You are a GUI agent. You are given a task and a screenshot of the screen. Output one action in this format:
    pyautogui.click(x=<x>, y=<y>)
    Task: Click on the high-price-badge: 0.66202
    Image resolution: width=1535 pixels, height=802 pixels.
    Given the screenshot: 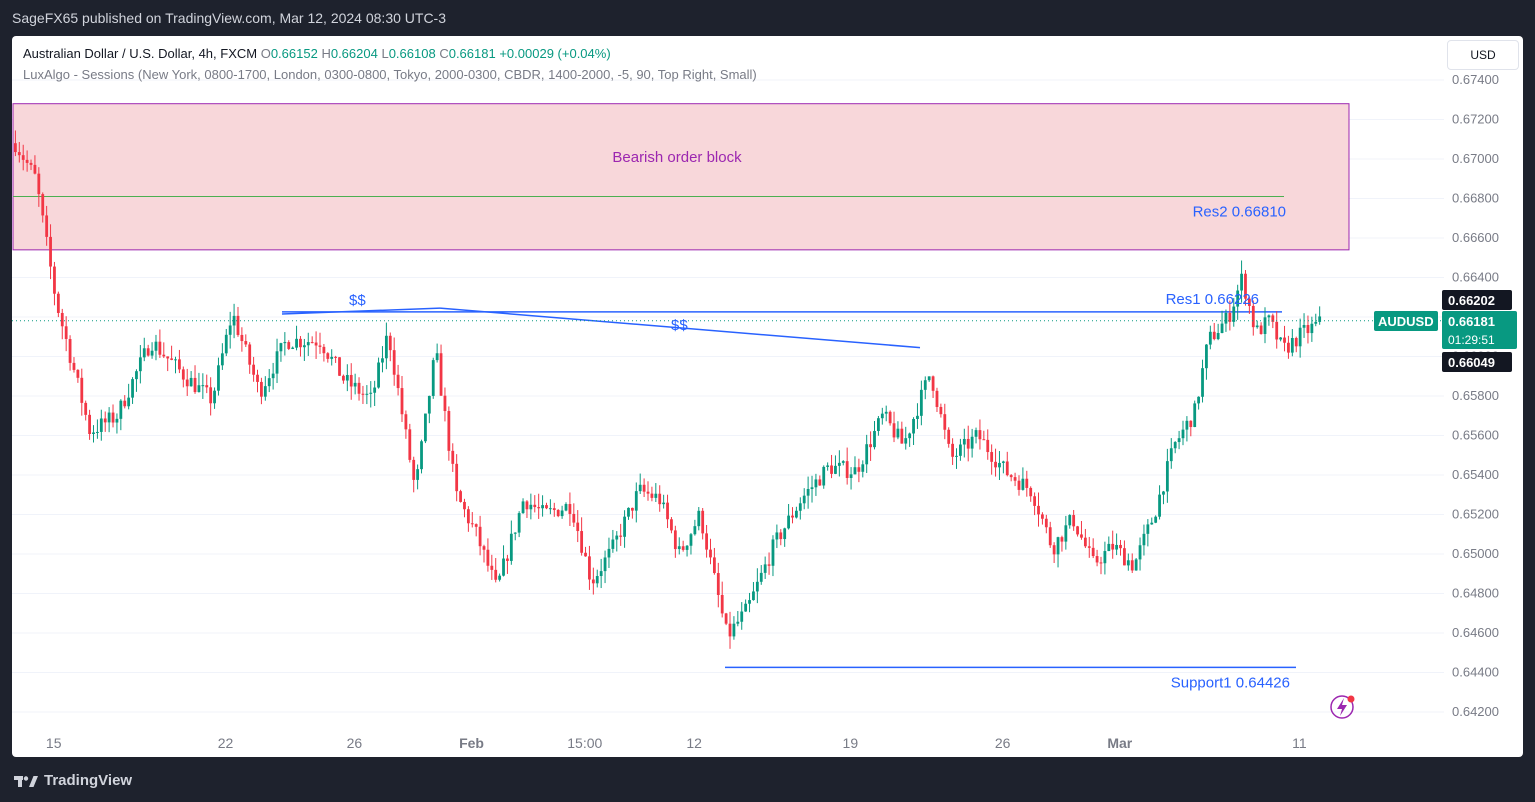 What is the action you would take?
    pyautogui.click(x=1471, y=300)
    